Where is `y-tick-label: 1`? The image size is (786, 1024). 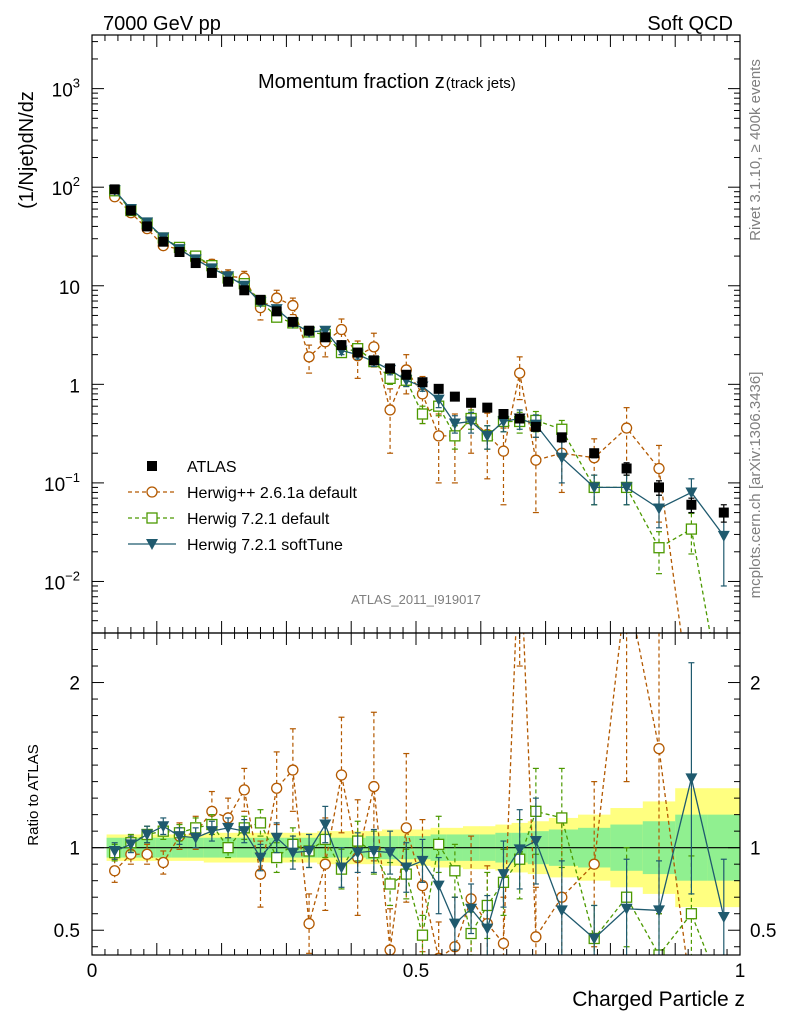
y-tick-label: 1 is located at coordinates (74, 386).